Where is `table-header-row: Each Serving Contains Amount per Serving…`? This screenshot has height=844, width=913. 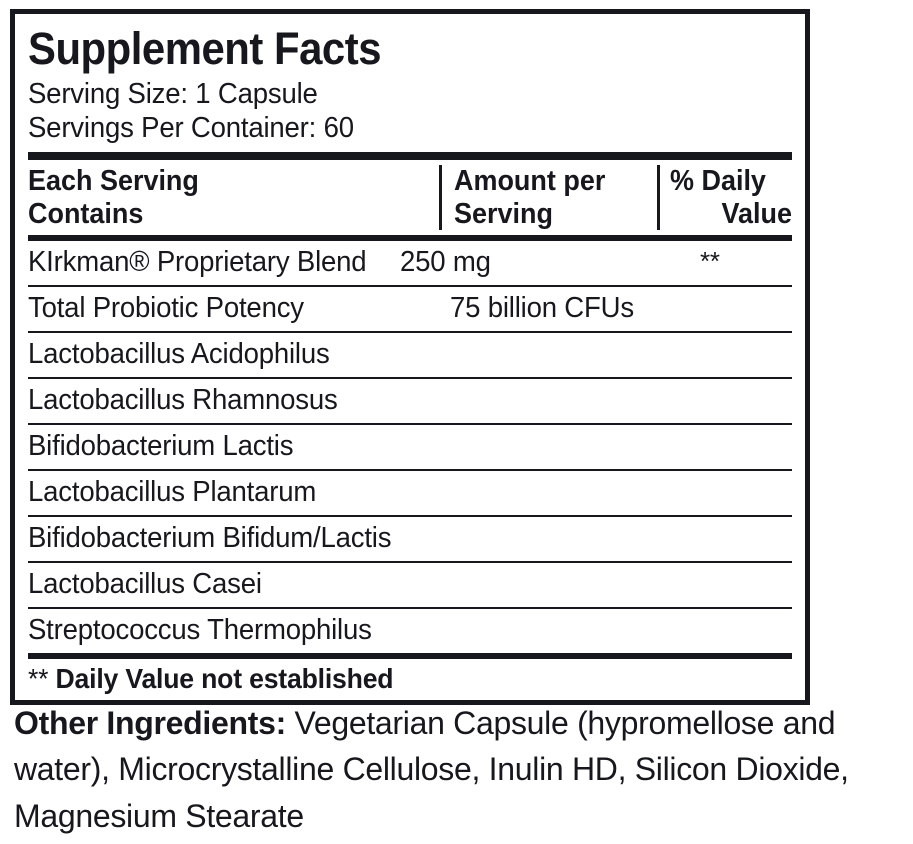
table-header-row: Each Serving Contains Amount per Serving… is located at coordinates (410, 197).